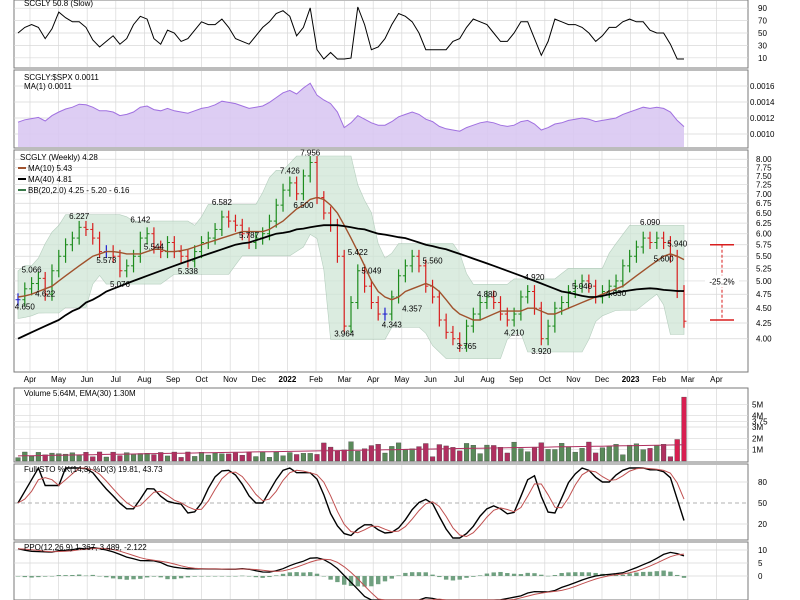 The width and height of the screenshot is (800, 600). I want to click on panel-rsi, so click(381, 34).